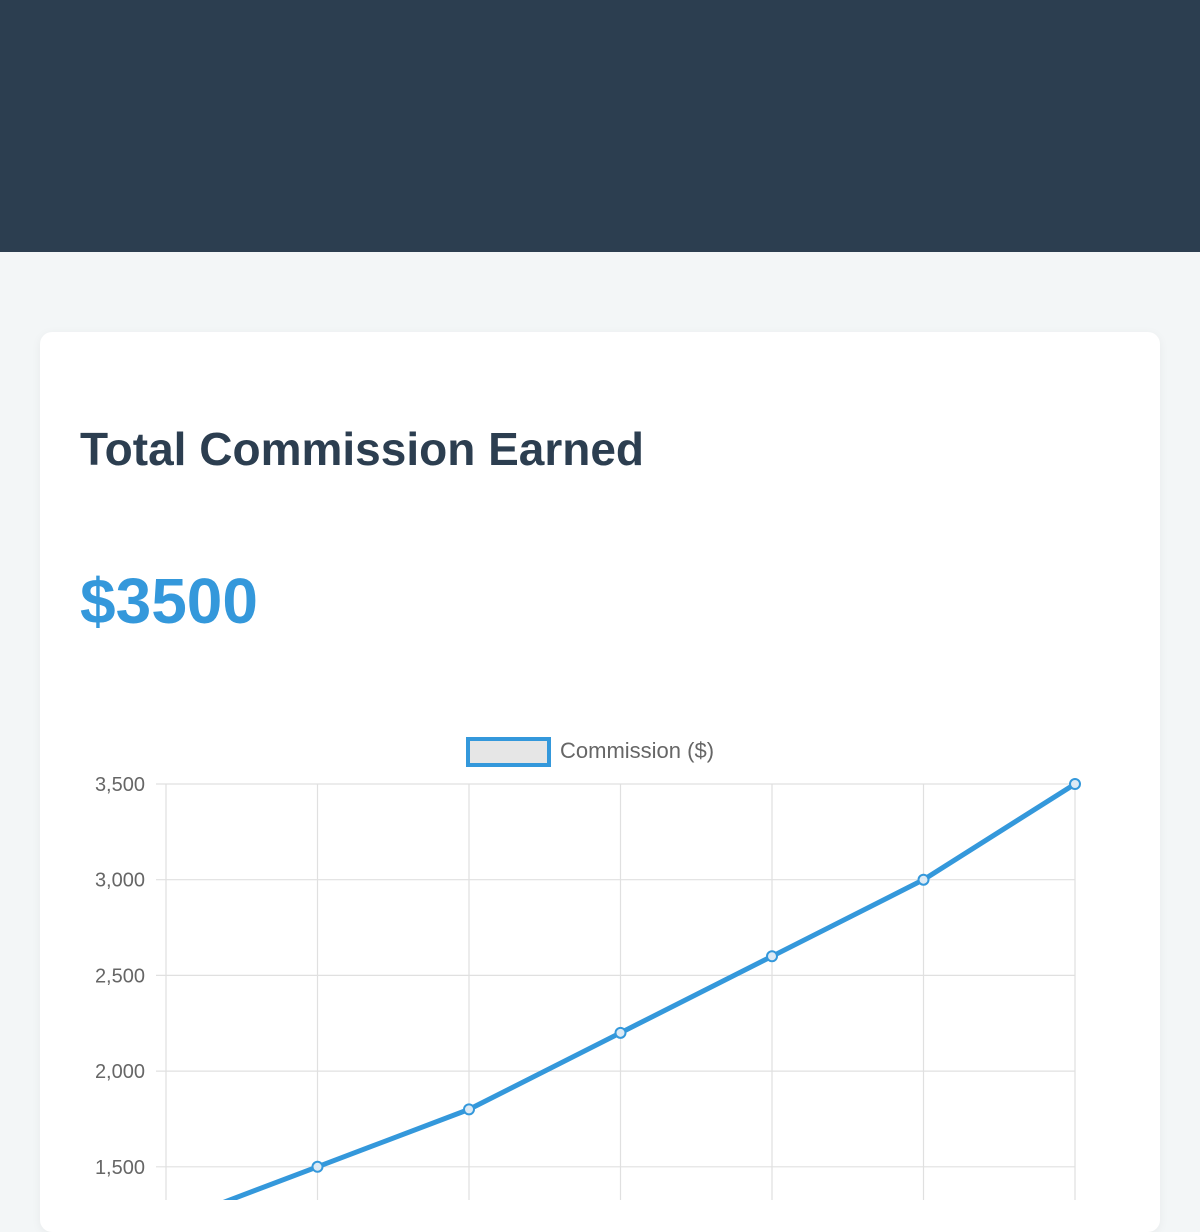  I want to click on y-tick-label: 1,500, so click(120, 1168).